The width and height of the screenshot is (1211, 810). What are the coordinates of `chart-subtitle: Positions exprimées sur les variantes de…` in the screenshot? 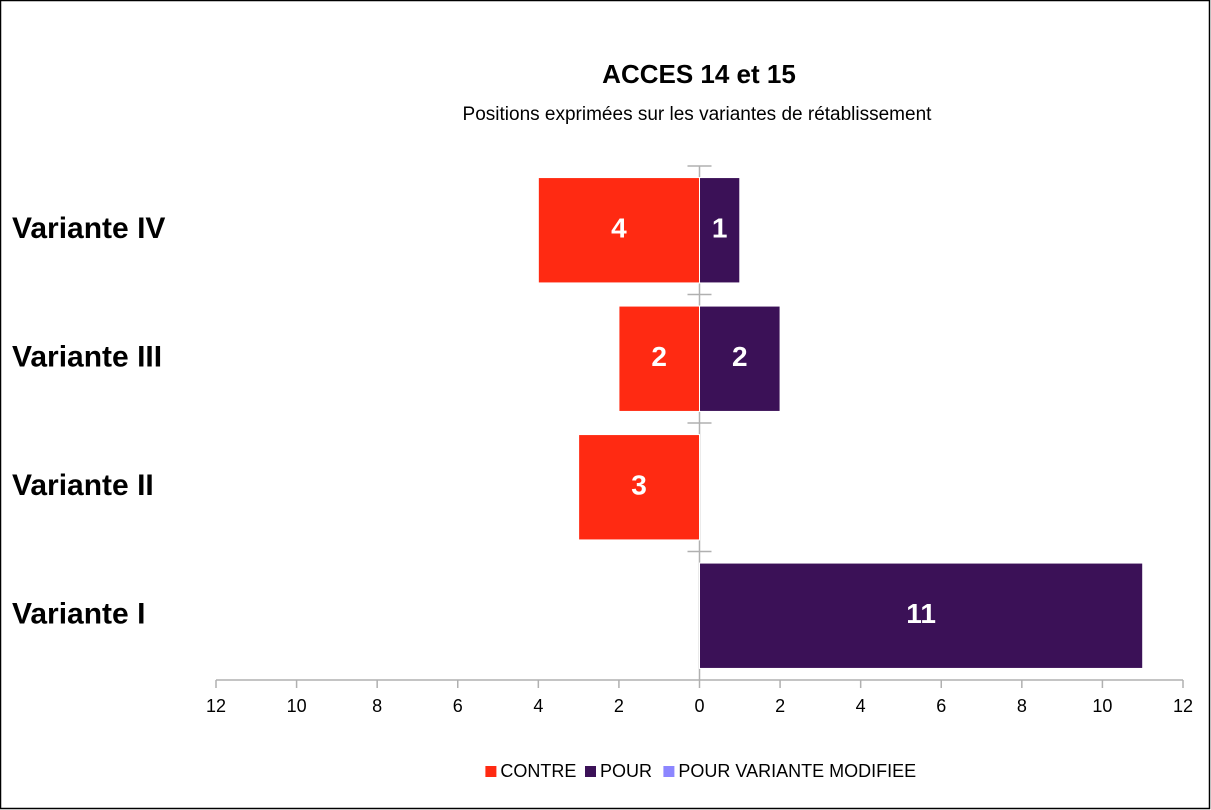 It's located at (698, 114).